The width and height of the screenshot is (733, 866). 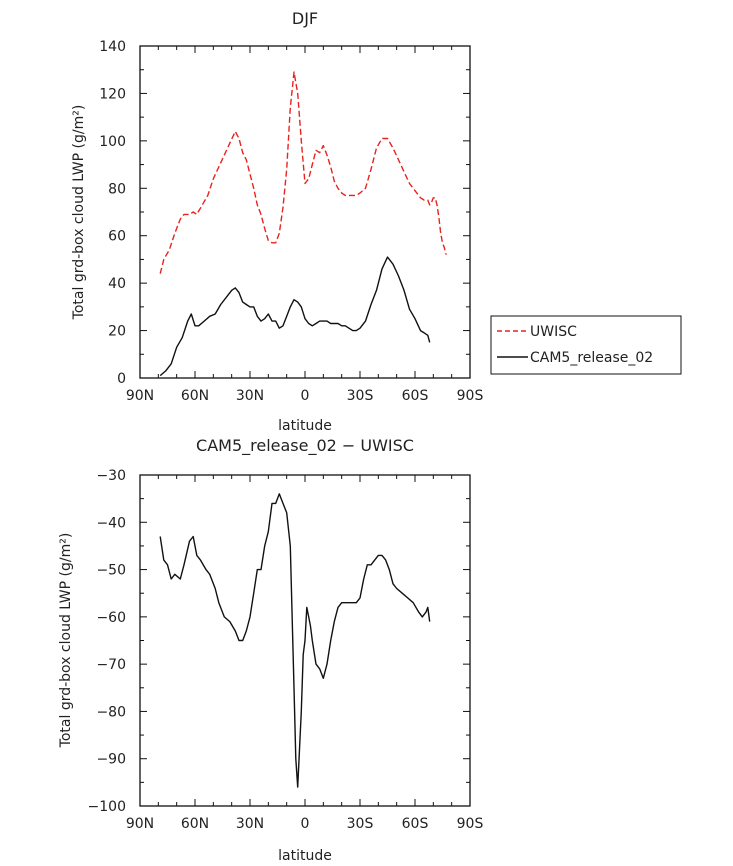 I want to click on top-y-axis-title: Total grd-box cloud LWP (g/m²), so click(x=79, y=213).